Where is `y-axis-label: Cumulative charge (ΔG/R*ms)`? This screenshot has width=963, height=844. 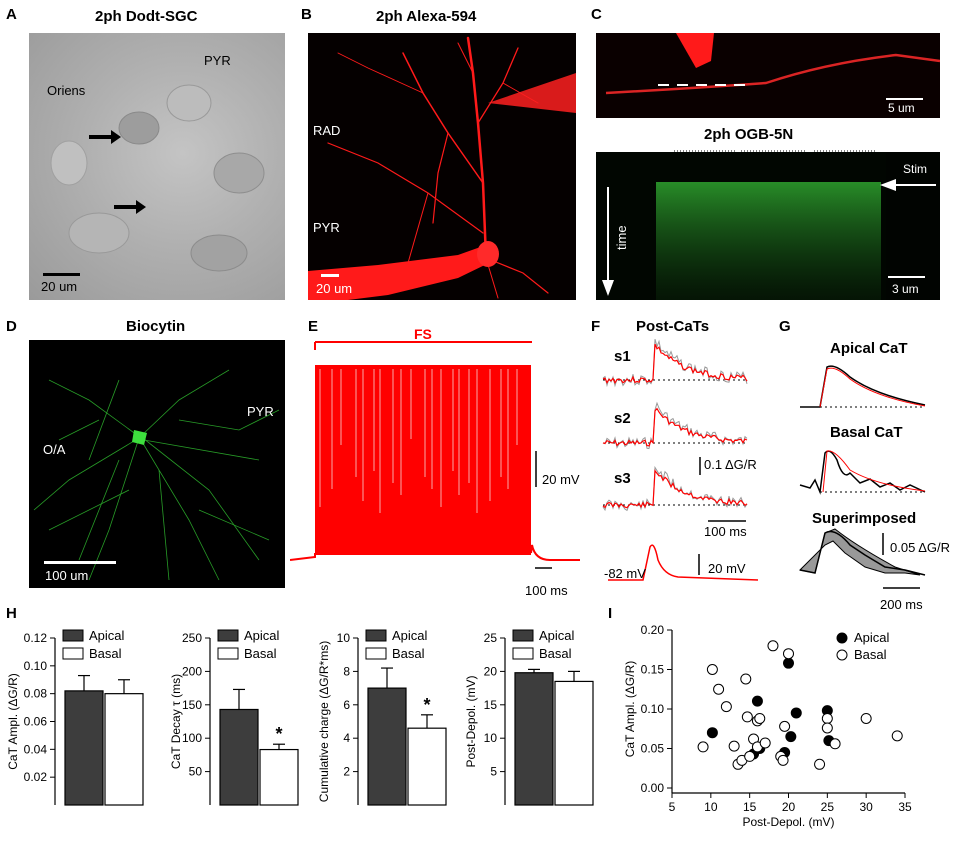 y-axis-label: Cumulative charge (ΔG/R*ms) is located at coordinates (324, 721).